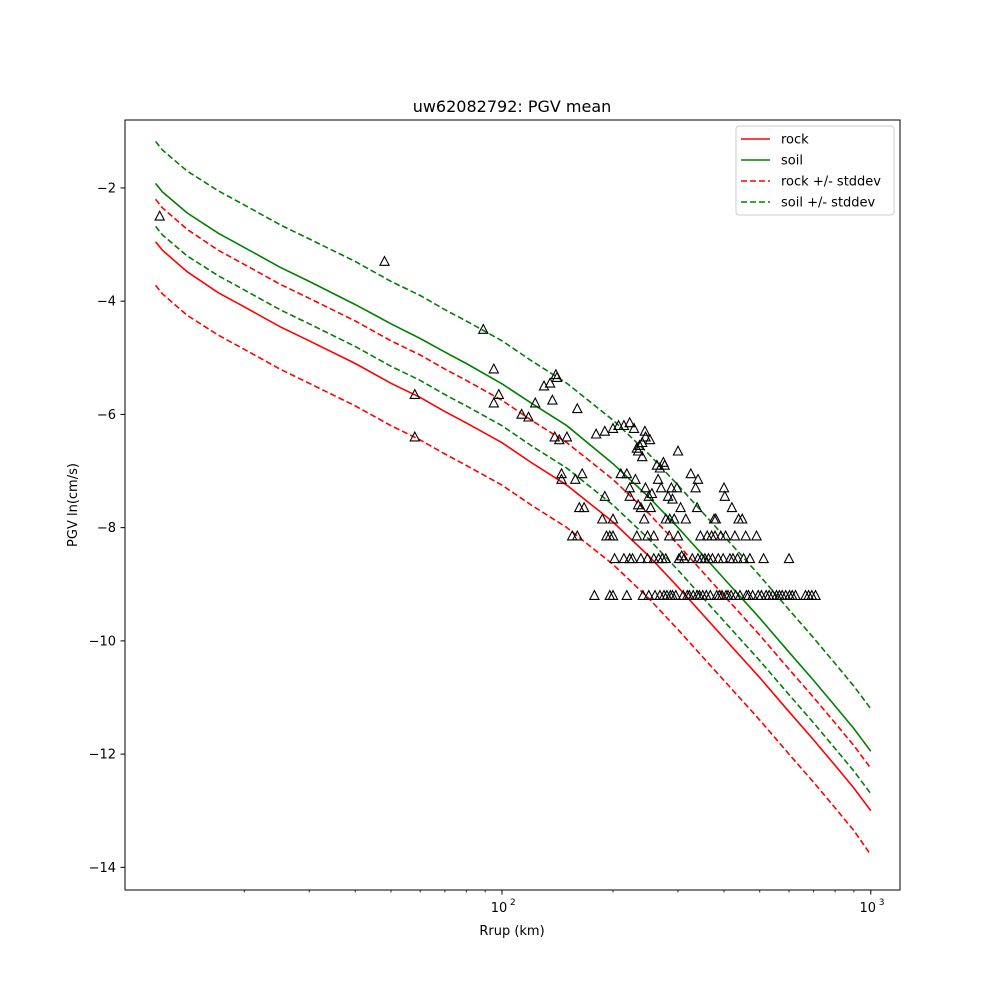  I want to click on legend: rock soil rock +/- stddev soil +/- stddev, so click(815, 170).